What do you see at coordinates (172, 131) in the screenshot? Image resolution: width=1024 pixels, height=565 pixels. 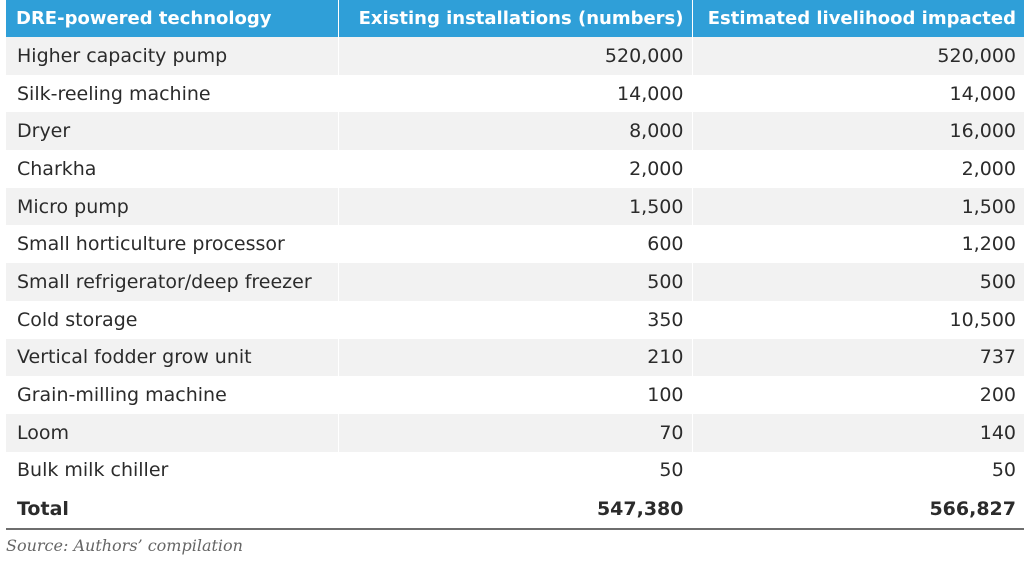 I see `cell-technology: Dryer` at bounding box center [172, 131].